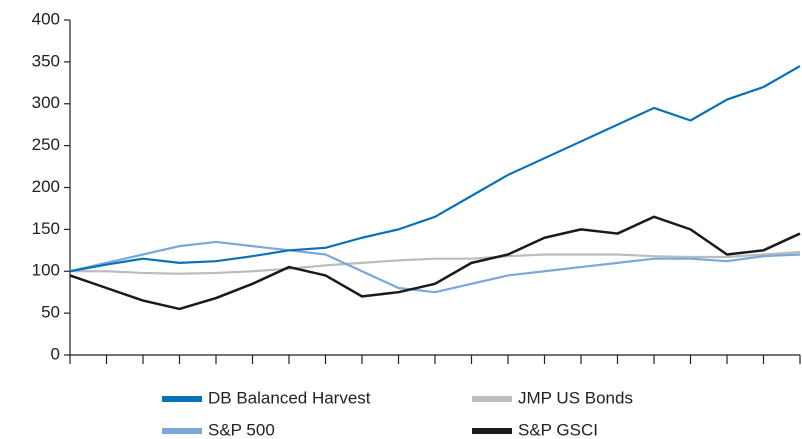 This screenshot has width=802, height=439. What do you see at coordinates (50, 312) in the screenshot?
I see `y-tick-label: 50` at bounding box center [50, 312].